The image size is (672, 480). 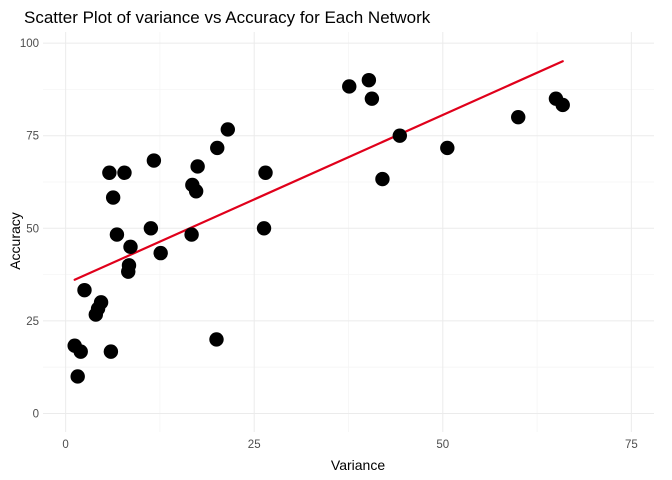 I want to click on x-tick-label: 0, so click(x=65, y=445).